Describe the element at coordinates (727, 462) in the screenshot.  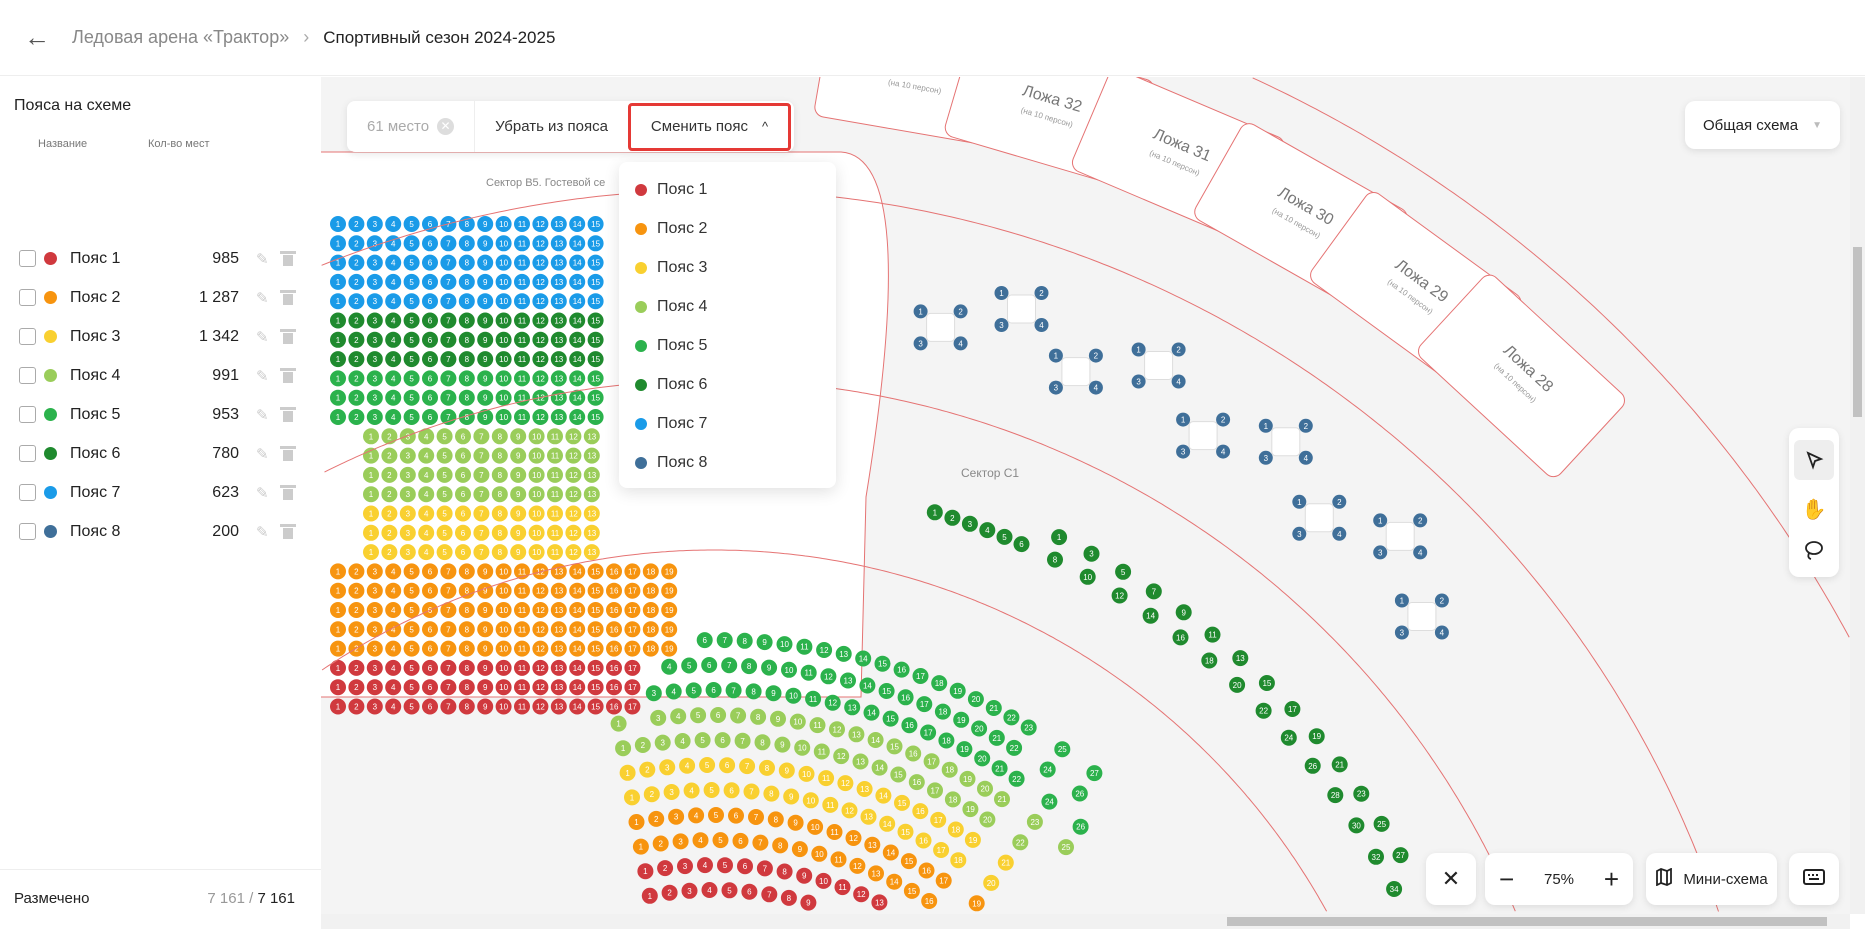
I see `dropdown-item-zone-8: Пояс 8` at that location.